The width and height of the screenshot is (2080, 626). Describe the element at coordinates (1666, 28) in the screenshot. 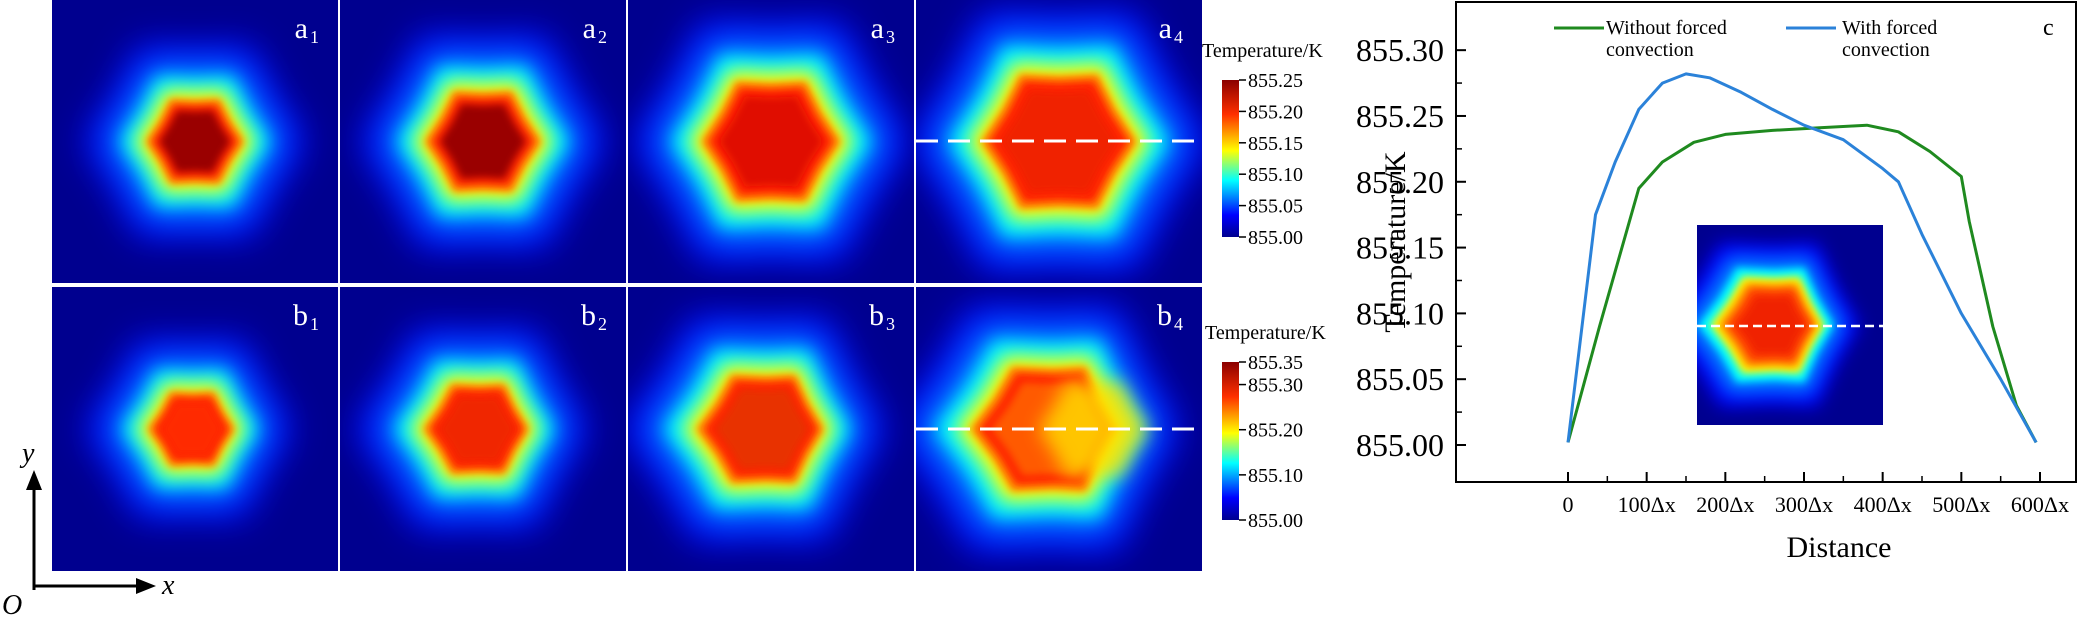

I see `legend-label: Without forced` at that location.